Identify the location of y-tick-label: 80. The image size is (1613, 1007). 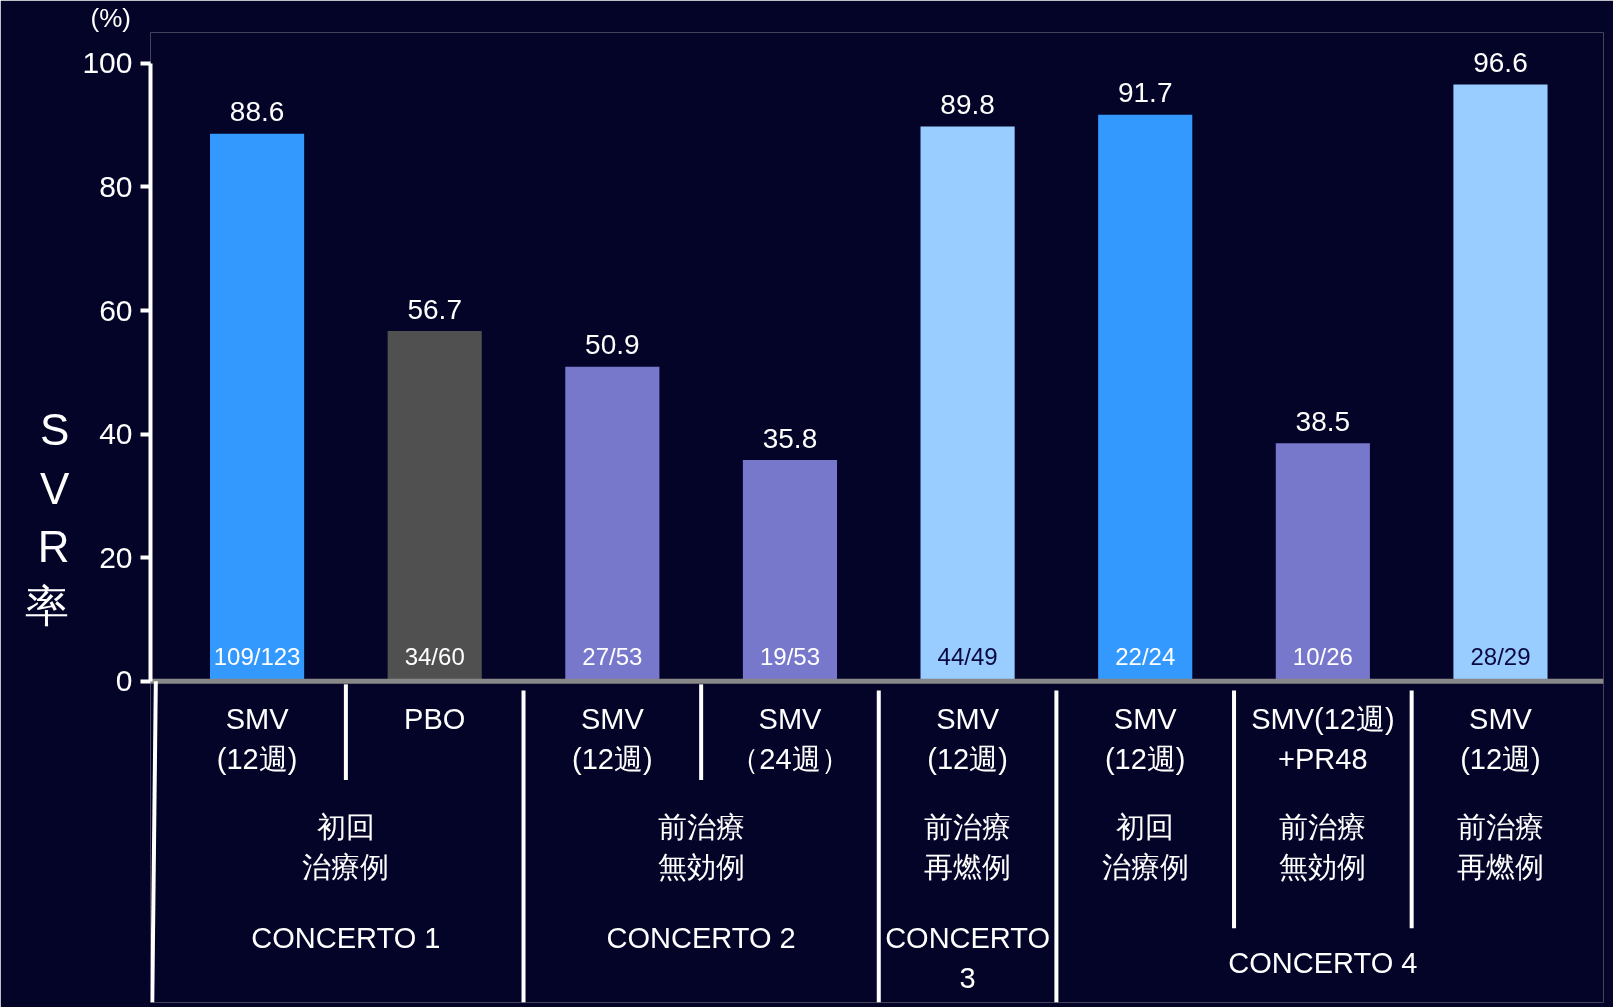
(116, 186).